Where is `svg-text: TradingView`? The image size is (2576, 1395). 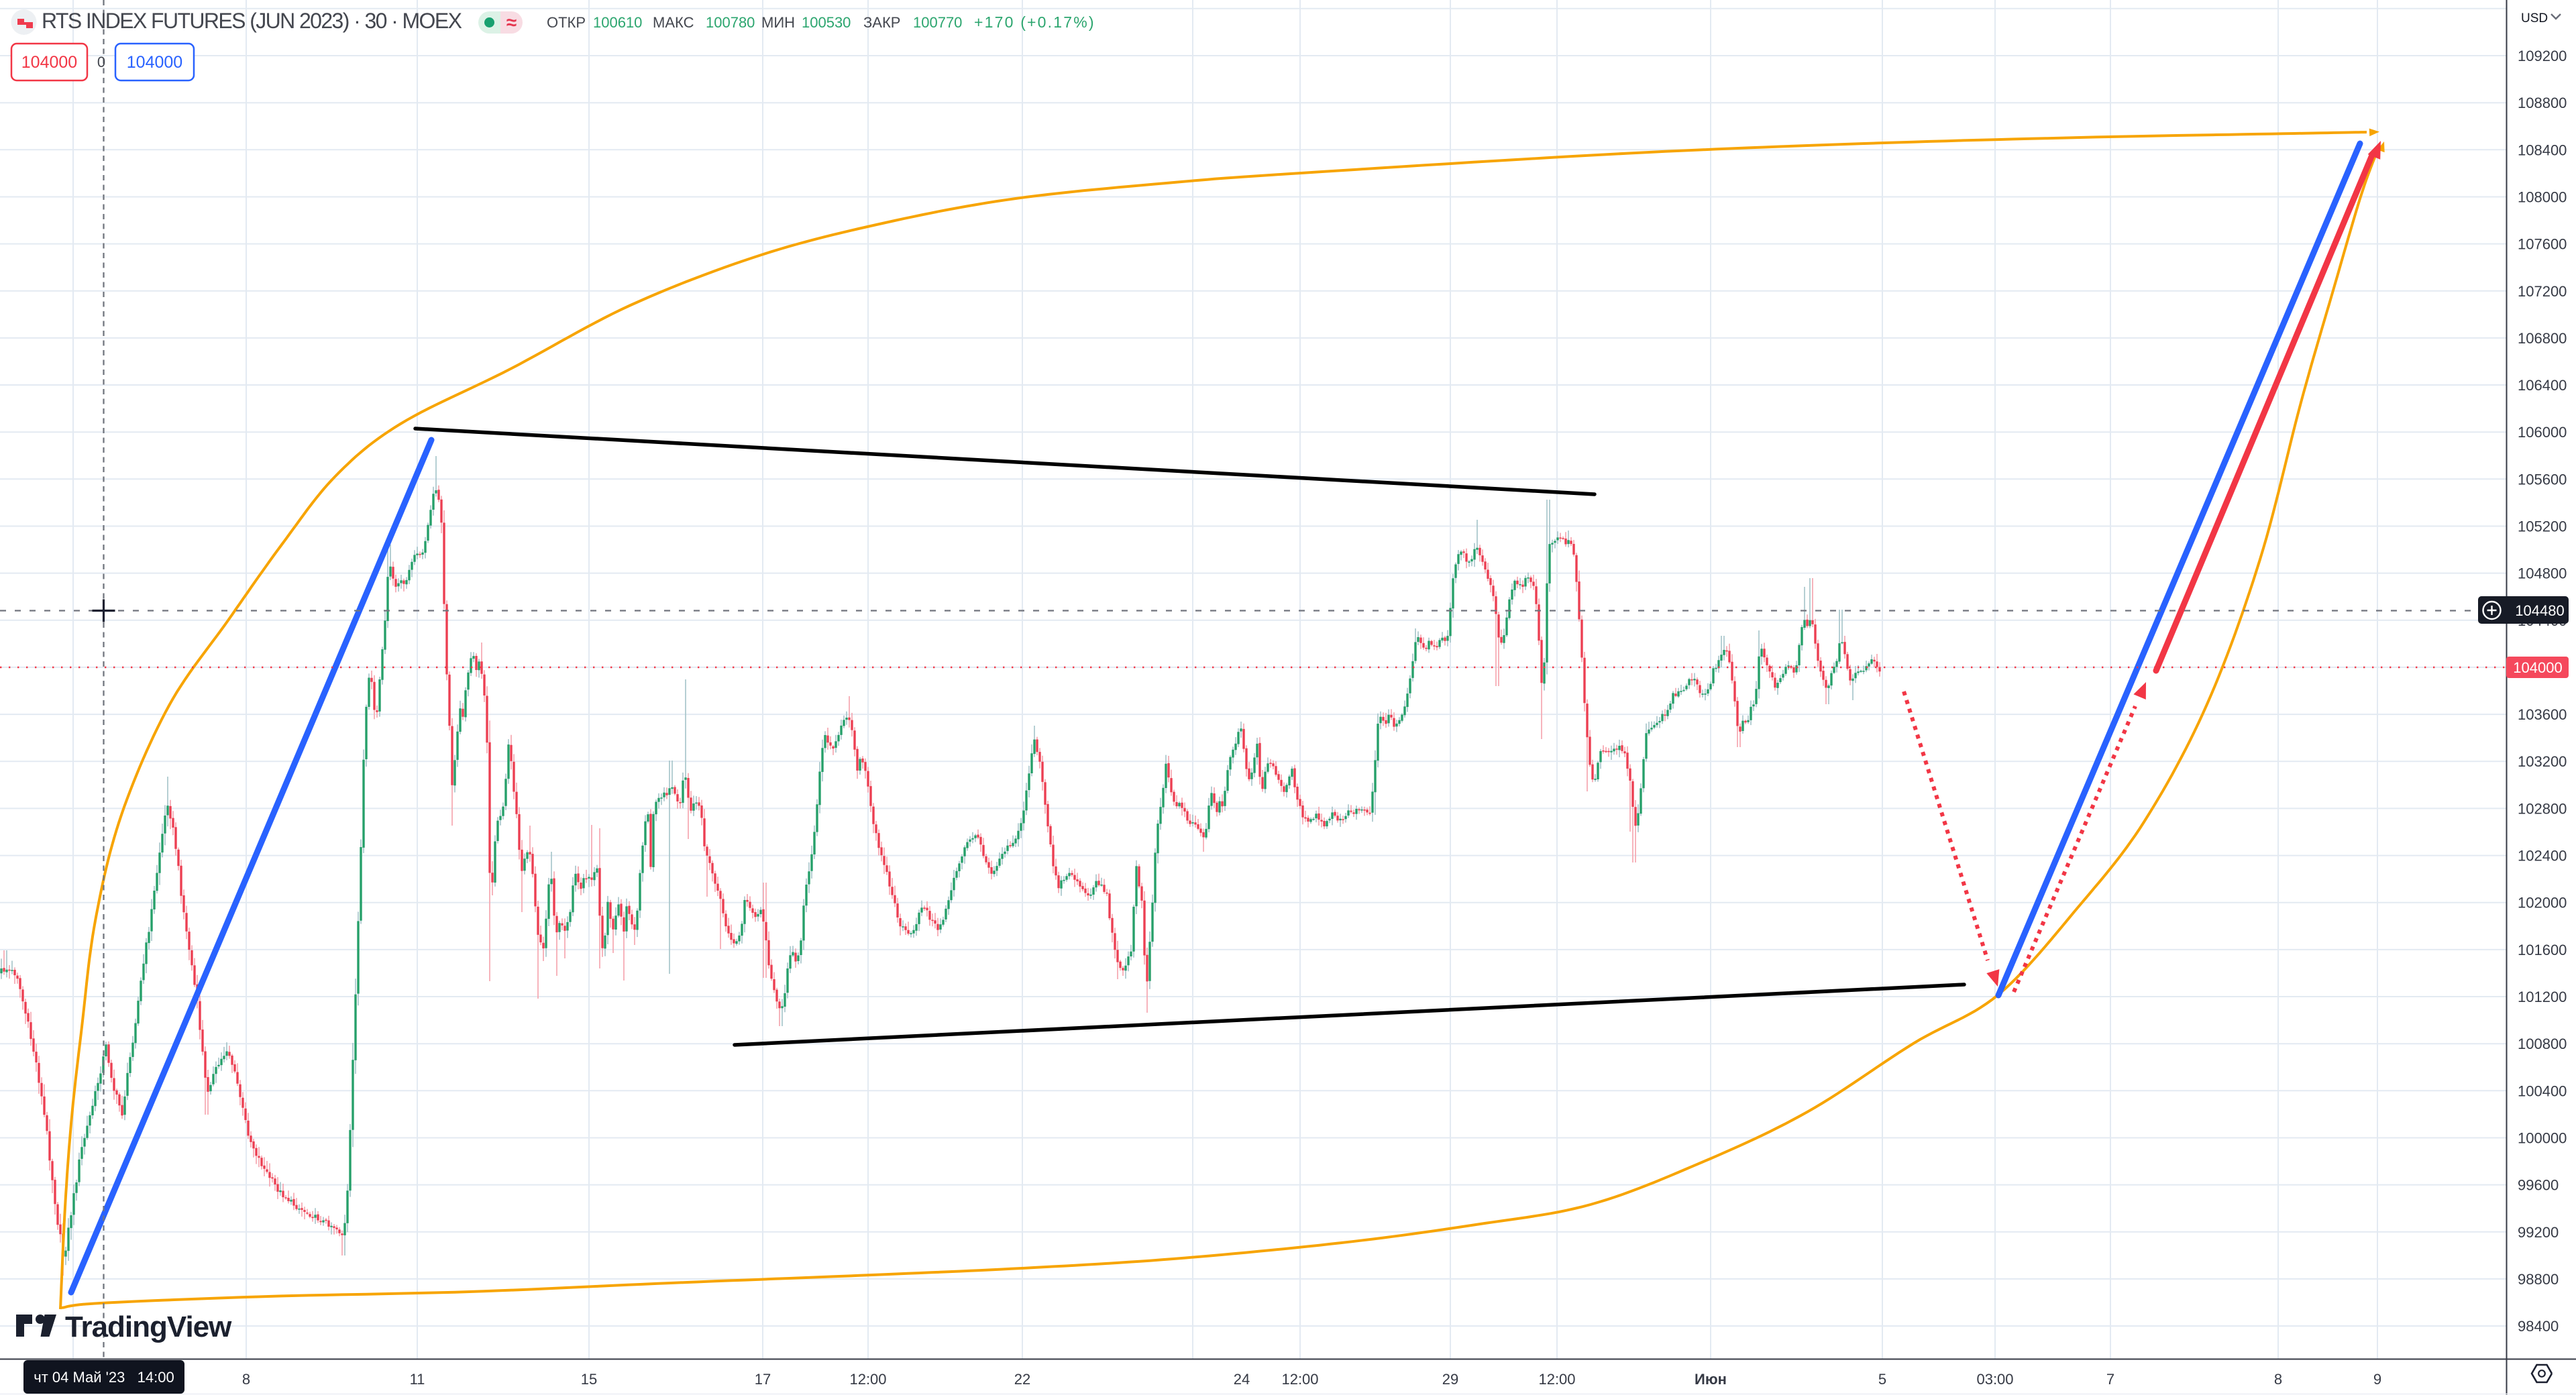 svg-text: TradingView is located at coordinates (148, 1326).